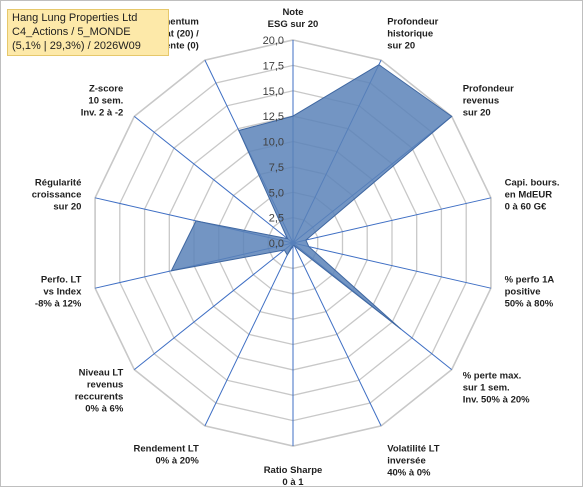  Describe the element at coordinates (276, 168) in the screenshot. I see `tick-label: 7,5` at that location.